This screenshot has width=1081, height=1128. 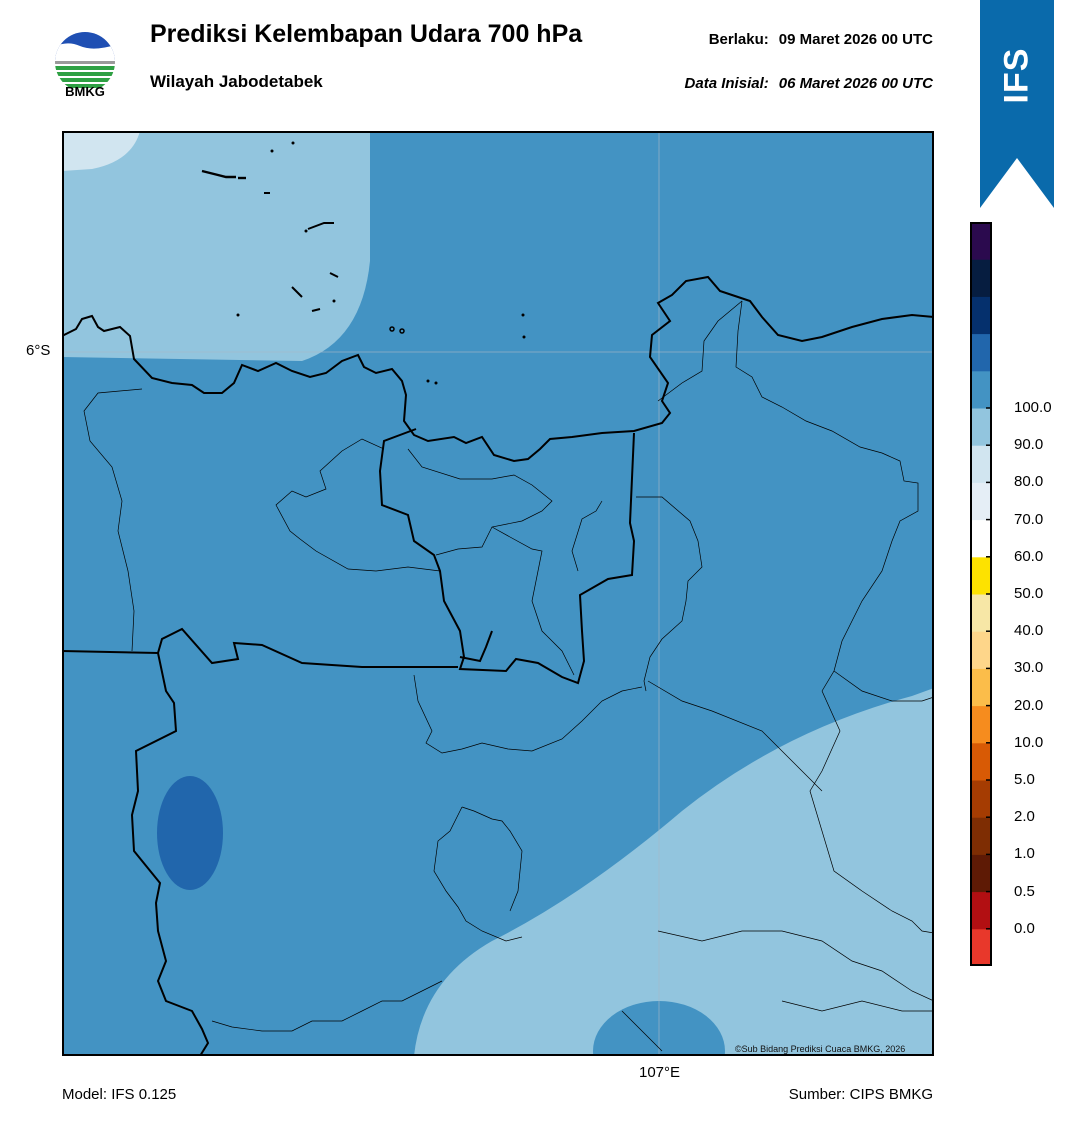 I want to click on valid-label: Berlaku:, so click(x=738, y=39).